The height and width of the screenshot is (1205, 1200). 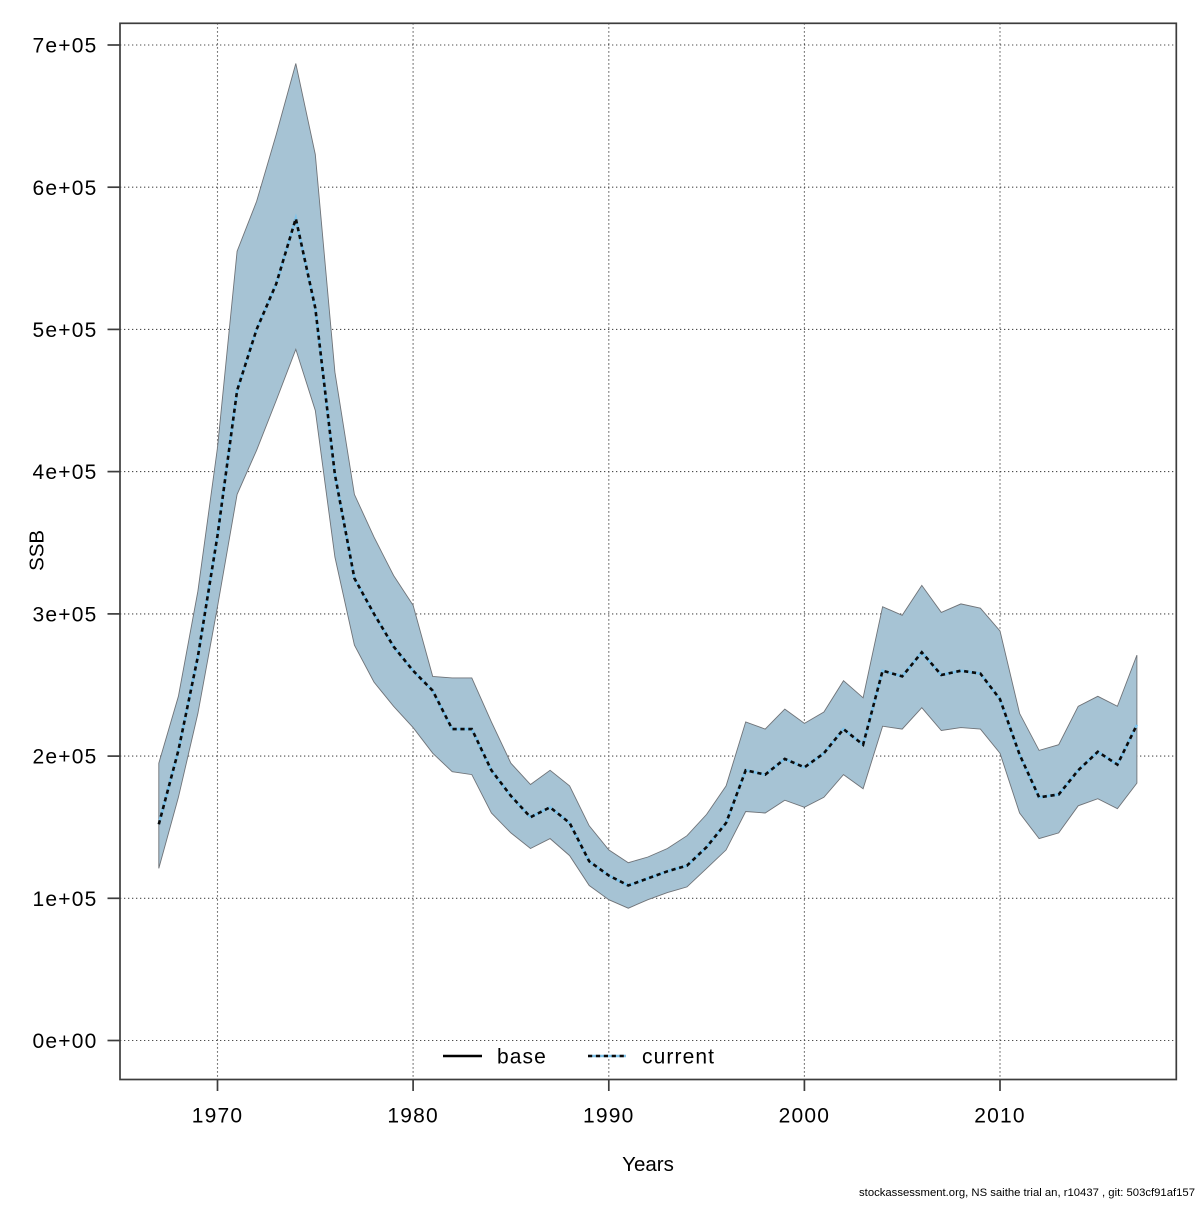 I want to click on svg-text: 2000, so click(x=805, y=1116).